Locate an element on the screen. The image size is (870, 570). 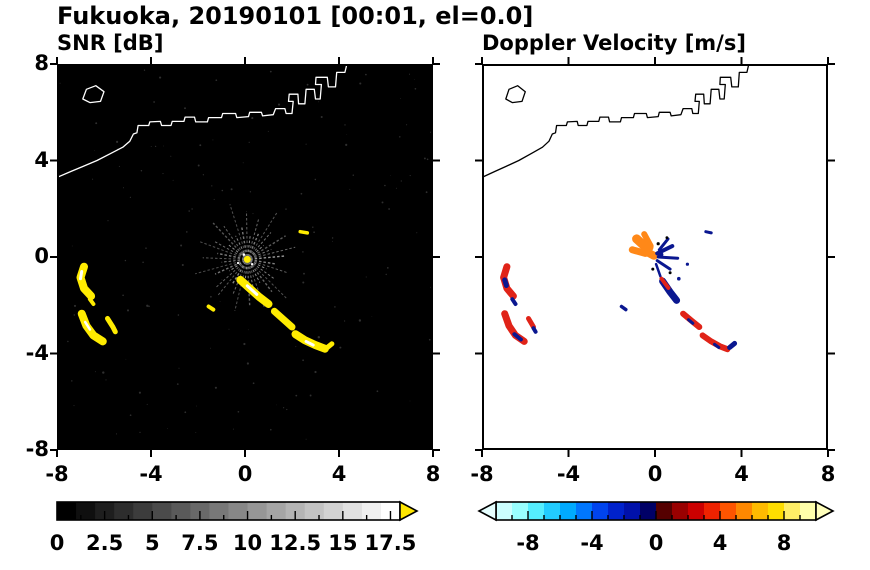
vel-xtick-label-4: 4 is located at coordinates (741, 474).